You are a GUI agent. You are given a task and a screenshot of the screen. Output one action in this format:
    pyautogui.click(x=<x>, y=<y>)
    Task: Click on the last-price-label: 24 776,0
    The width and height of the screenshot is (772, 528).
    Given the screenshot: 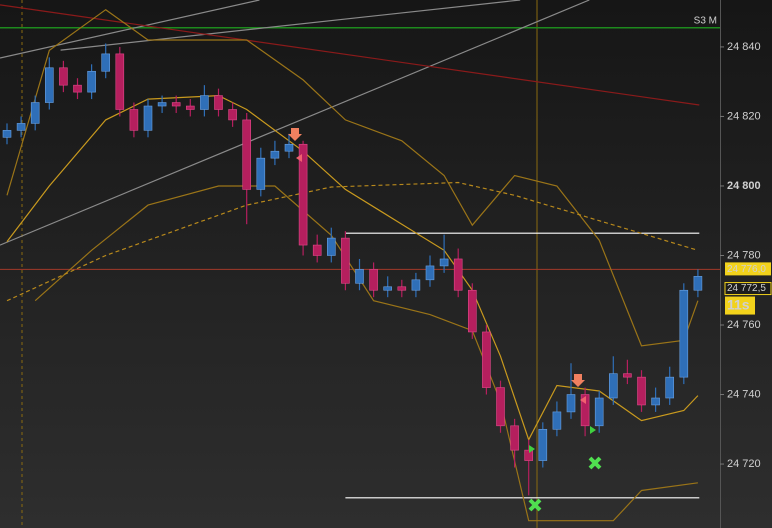 What is the action you would take?
    pyautogui.click(x=746, y=269)
    